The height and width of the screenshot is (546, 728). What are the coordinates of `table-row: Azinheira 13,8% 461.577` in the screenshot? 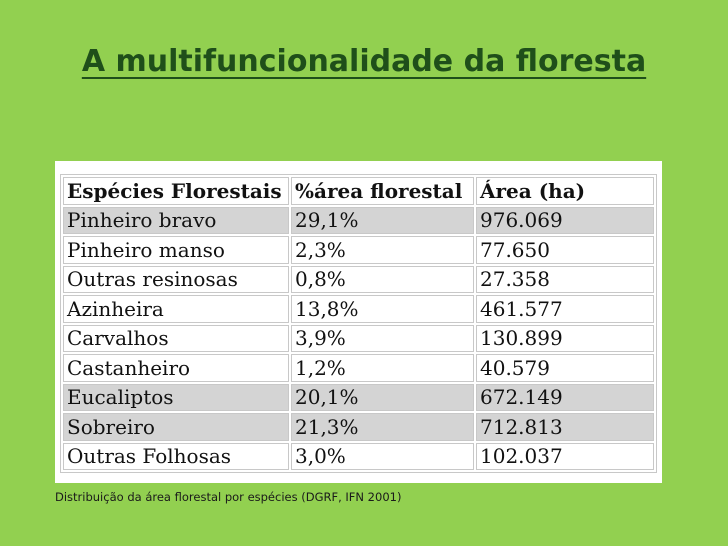 It's located at (358, 309).